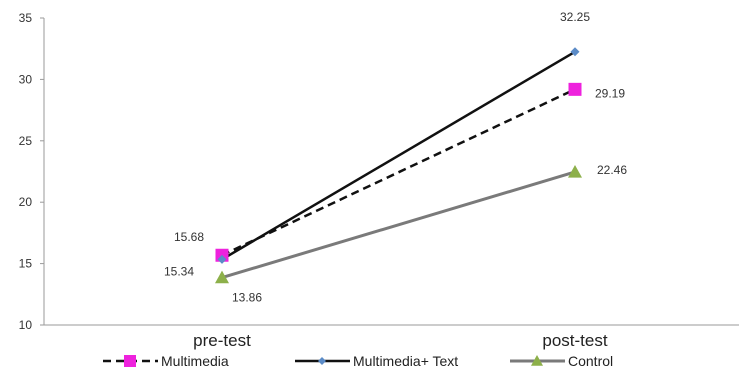 This screenshot has width=739, height=369. I want to click on legend-label: Multimedia+ Text, so click(405, 361).